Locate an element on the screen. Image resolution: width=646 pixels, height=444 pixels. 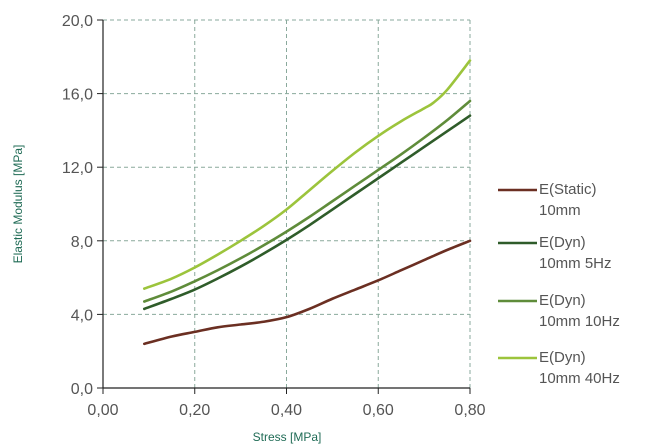
legend-item-2: E(Dyn) 10mm 5Hz is located at coordinates (555, 253).